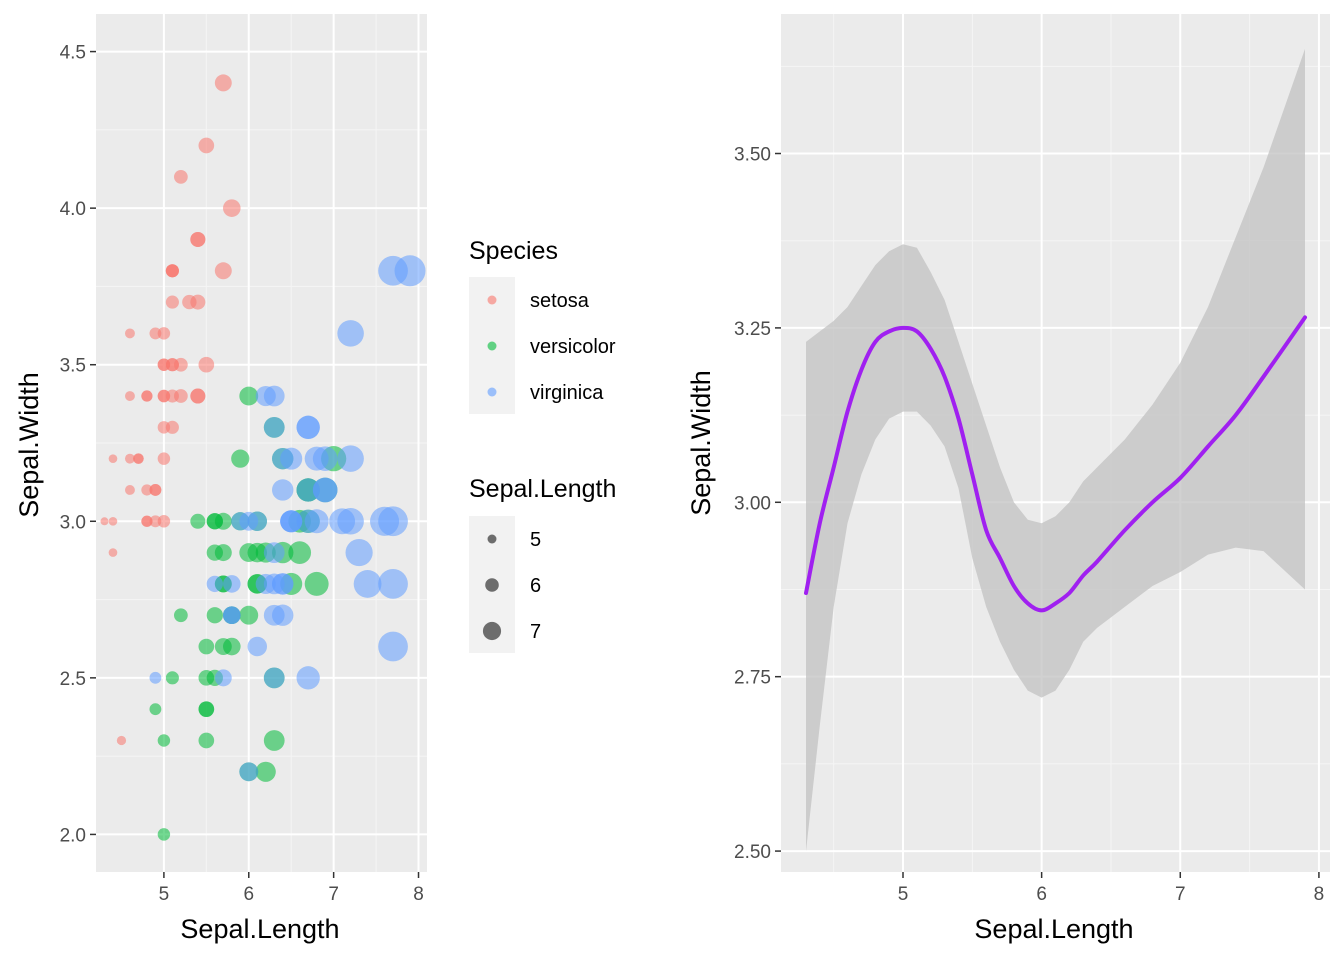 The width and height of the screenshot is (1344, 960). I want to click on y-tick-label: 2.5, so click(73, 679).